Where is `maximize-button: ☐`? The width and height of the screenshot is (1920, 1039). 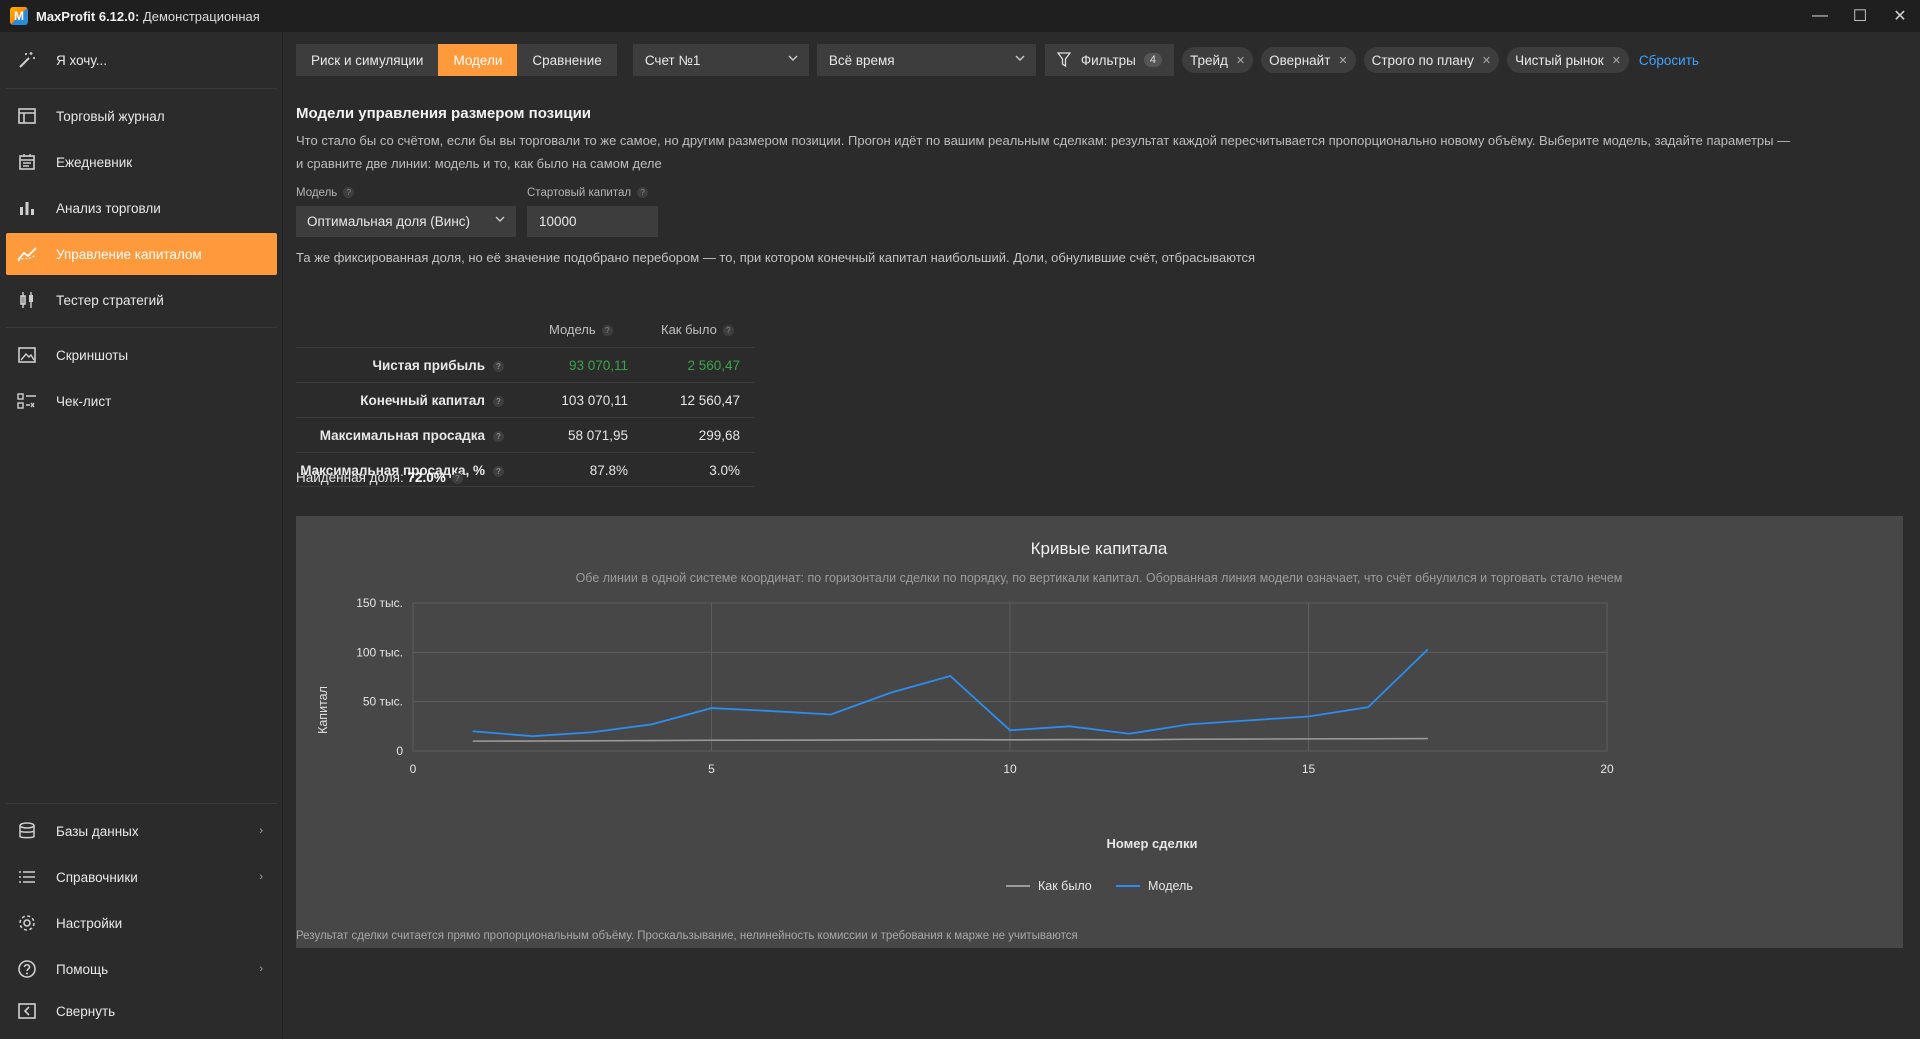
maximize-button: ☐ is located at coordinates (1860, 16).